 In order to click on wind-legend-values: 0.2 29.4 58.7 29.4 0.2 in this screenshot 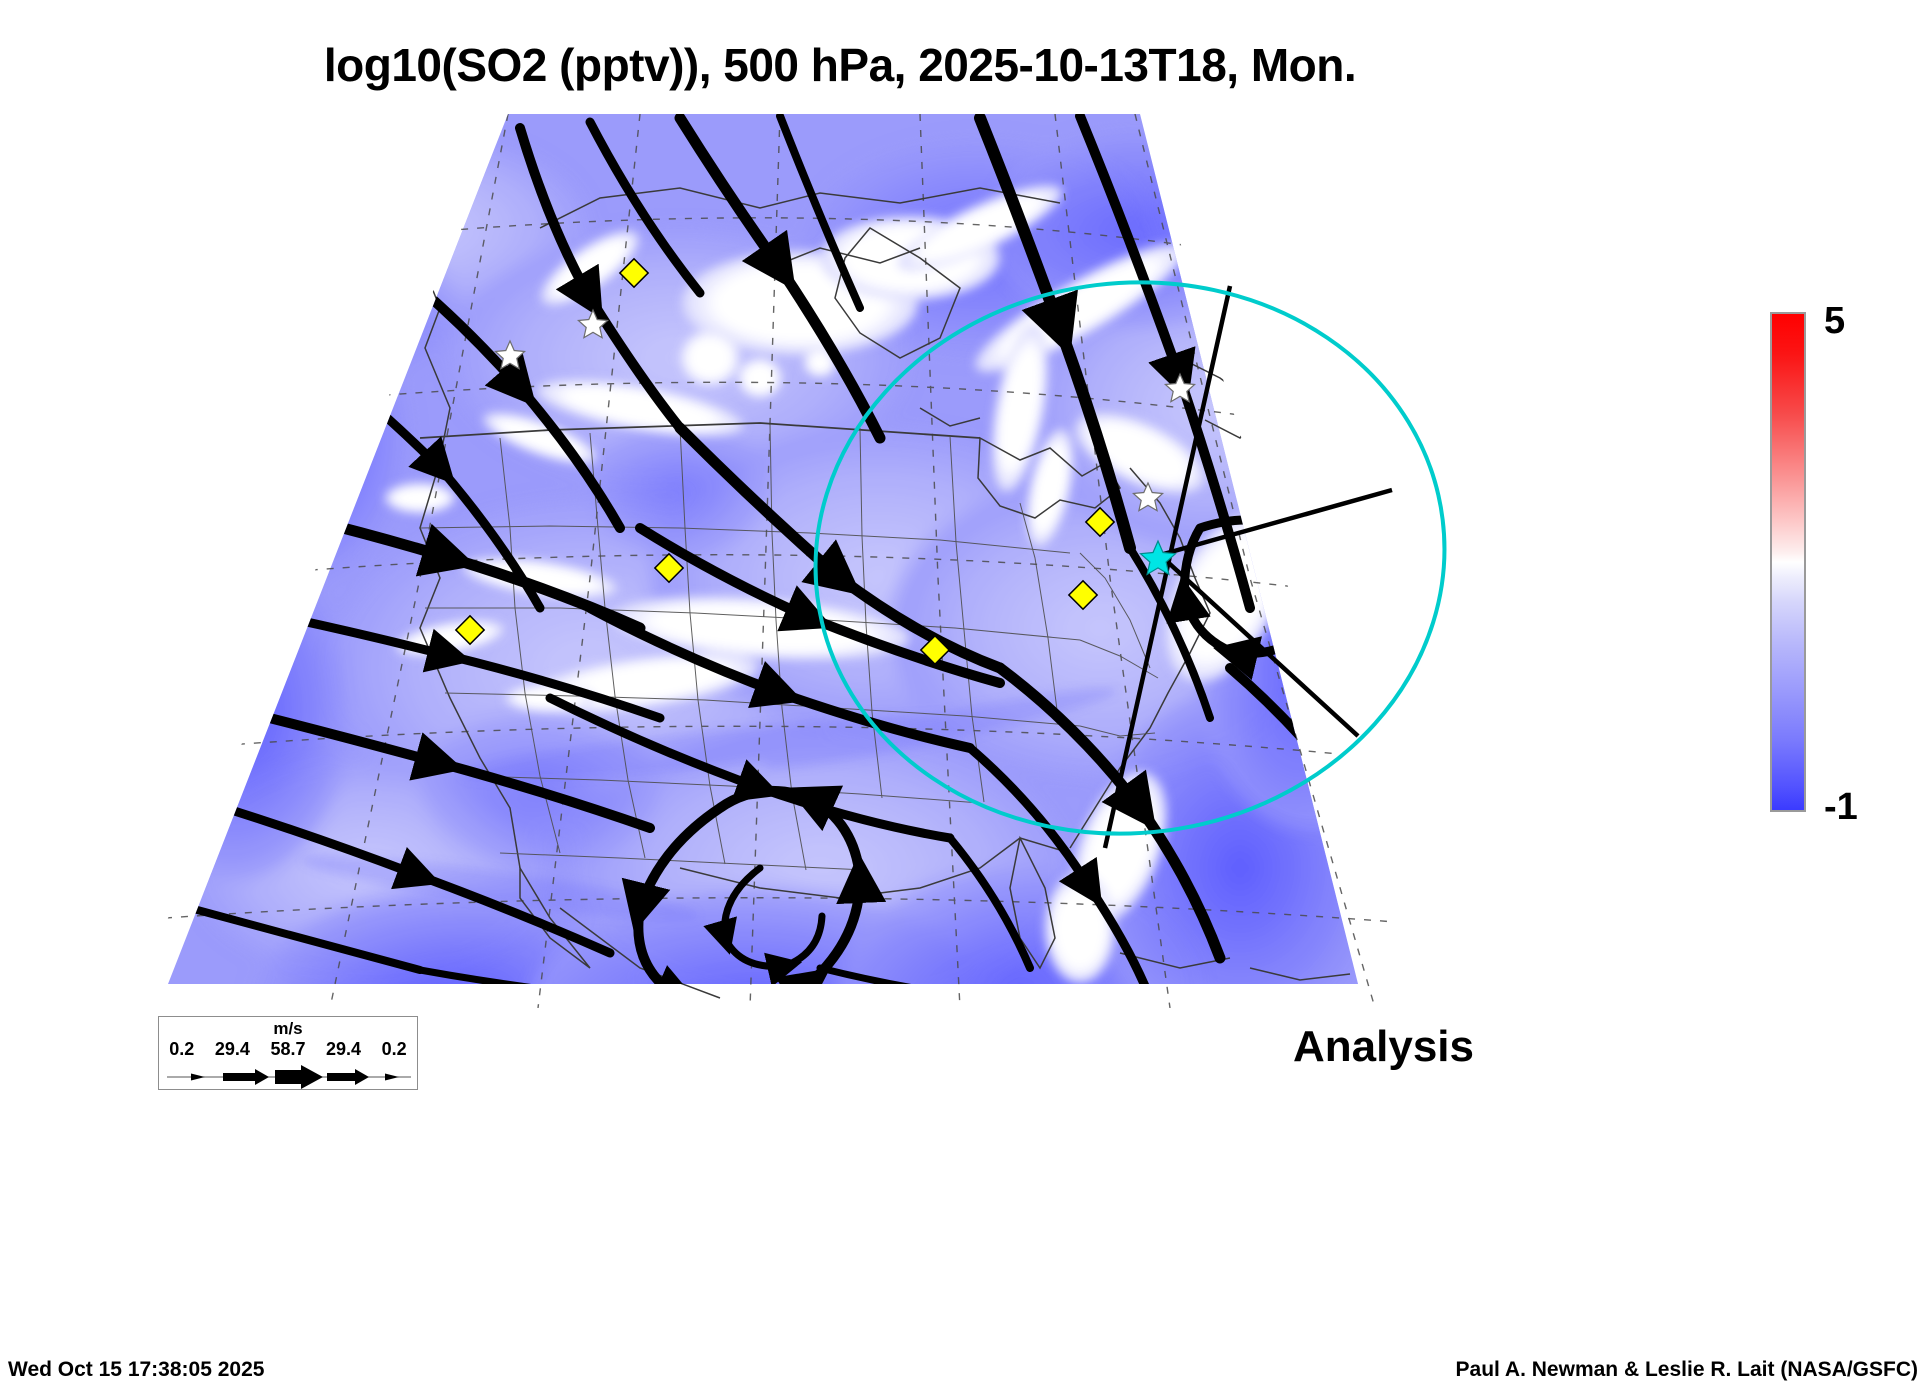, I will do `click(288, 1049)`.